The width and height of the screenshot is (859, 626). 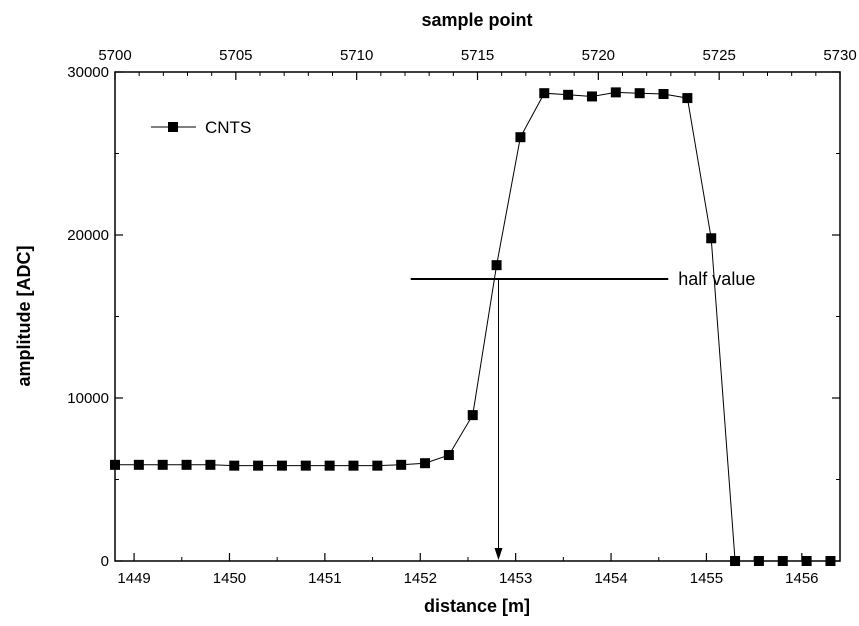 I want to click on x-tick-label: 1450, so click(x=229, y=578).